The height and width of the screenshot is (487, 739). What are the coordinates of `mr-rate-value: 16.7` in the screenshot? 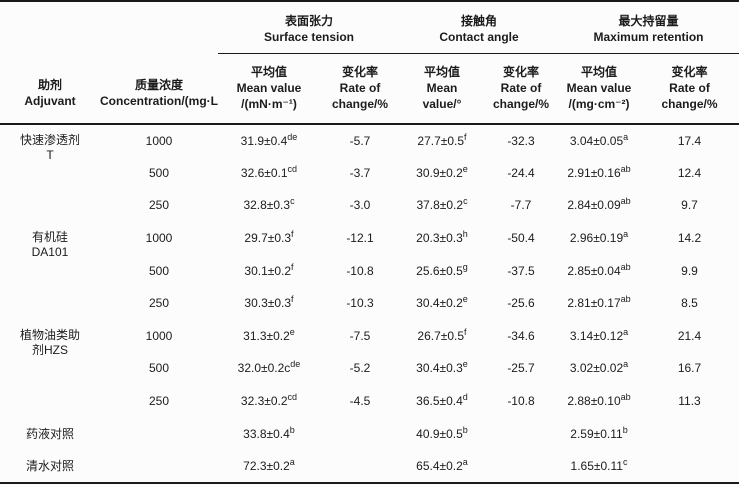 It's located at (689, 368).